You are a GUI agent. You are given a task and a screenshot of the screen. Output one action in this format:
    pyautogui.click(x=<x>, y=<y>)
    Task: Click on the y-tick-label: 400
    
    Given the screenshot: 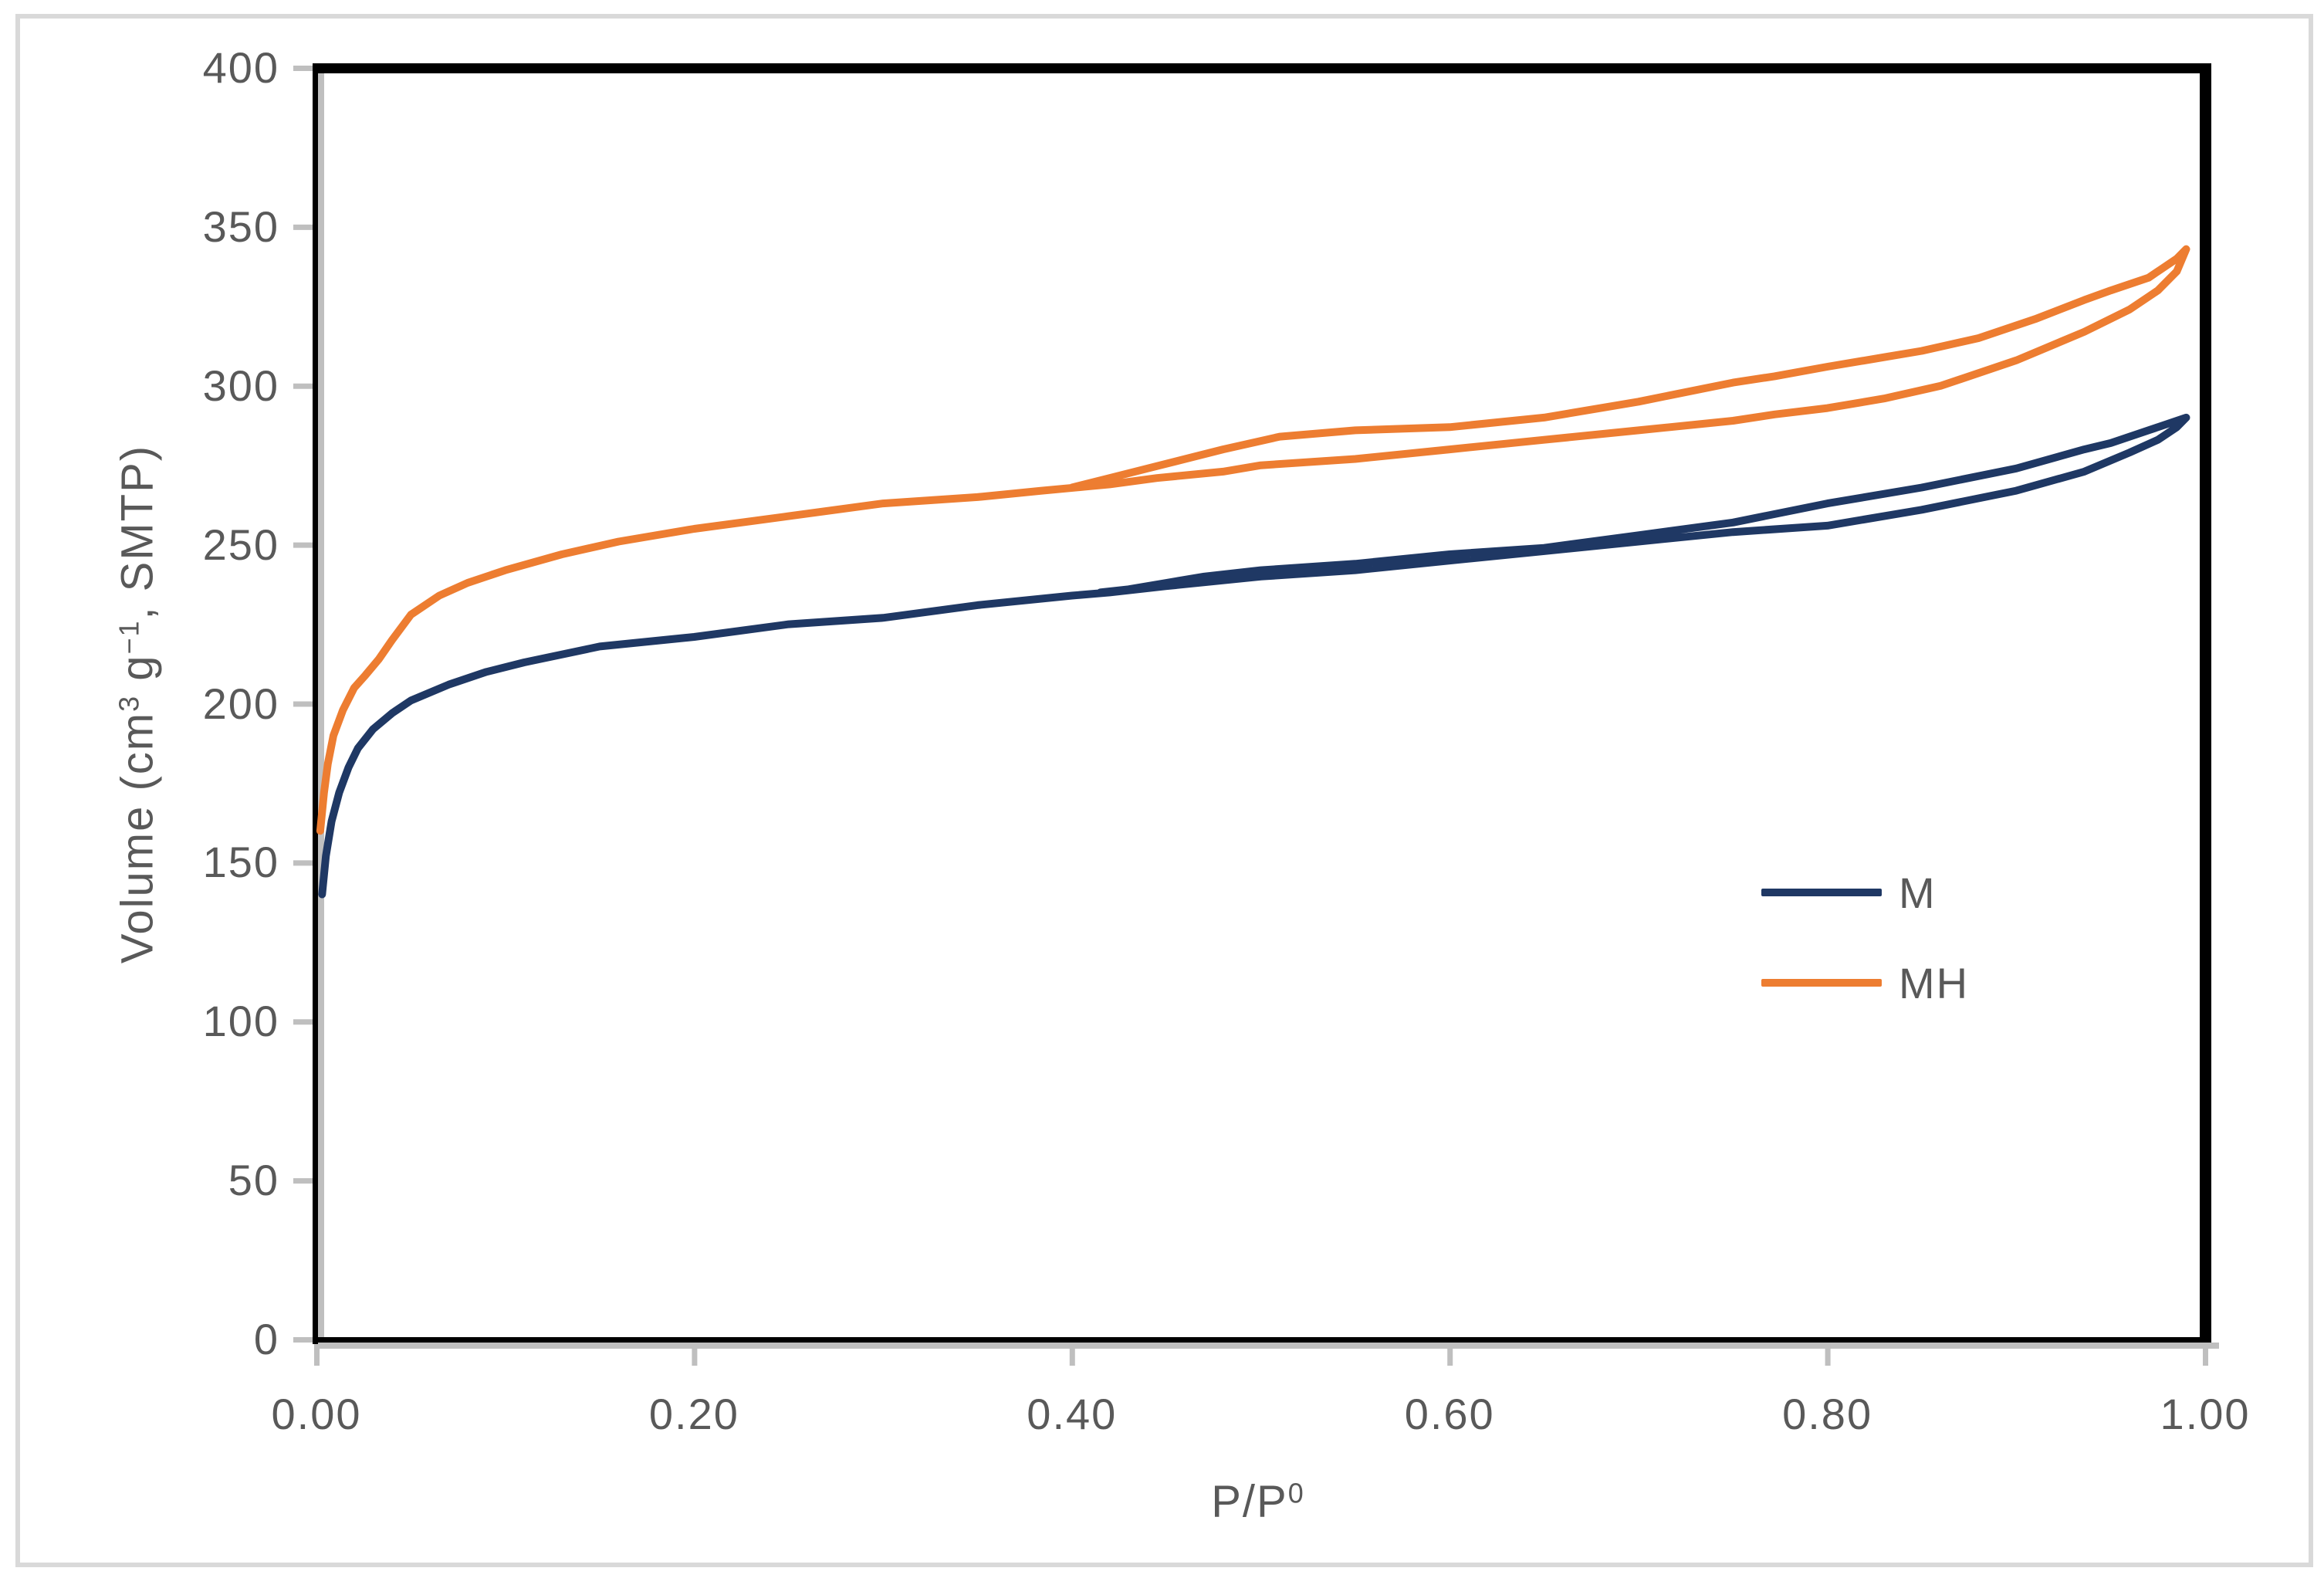 What is the action you would take?
    pyautogui.click(x=240, y=68)
    